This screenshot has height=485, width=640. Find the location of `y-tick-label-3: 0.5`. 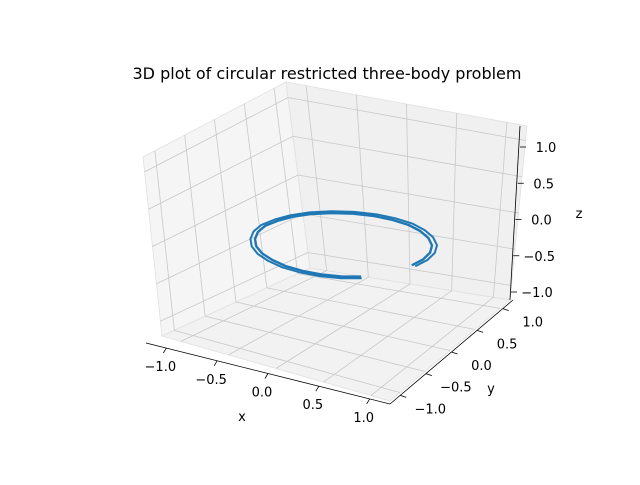

y-tick-label-3: 0.5 is located at coordinates (507, 344).